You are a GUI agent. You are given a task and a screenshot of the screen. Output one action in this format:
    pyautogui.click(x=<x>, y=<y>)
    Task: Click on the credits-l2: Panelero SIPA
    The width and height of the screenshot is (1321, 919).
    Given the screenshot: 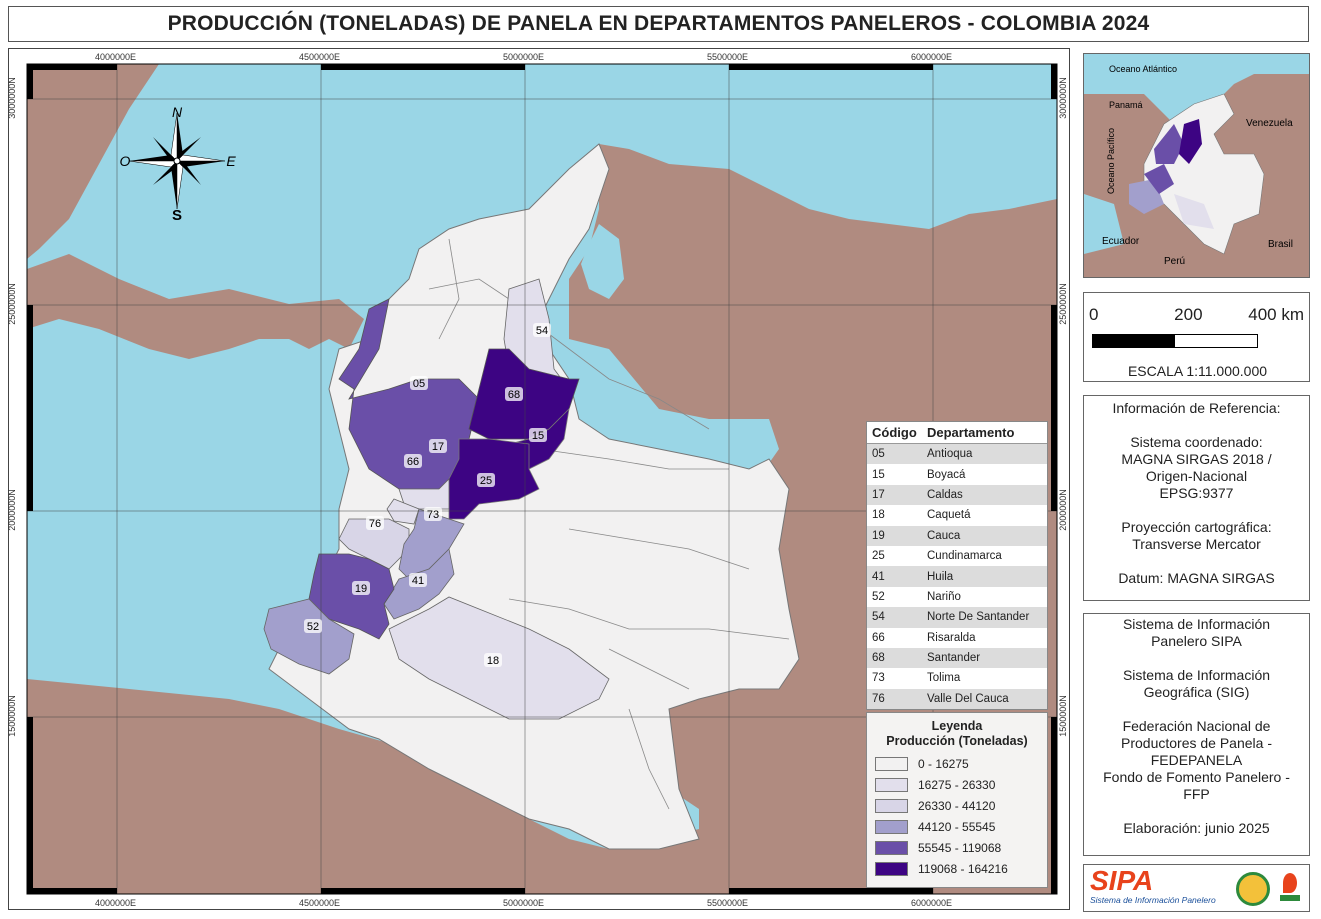 What is the action you would take?
    pyautogui.click(x=1196, y=641)
    